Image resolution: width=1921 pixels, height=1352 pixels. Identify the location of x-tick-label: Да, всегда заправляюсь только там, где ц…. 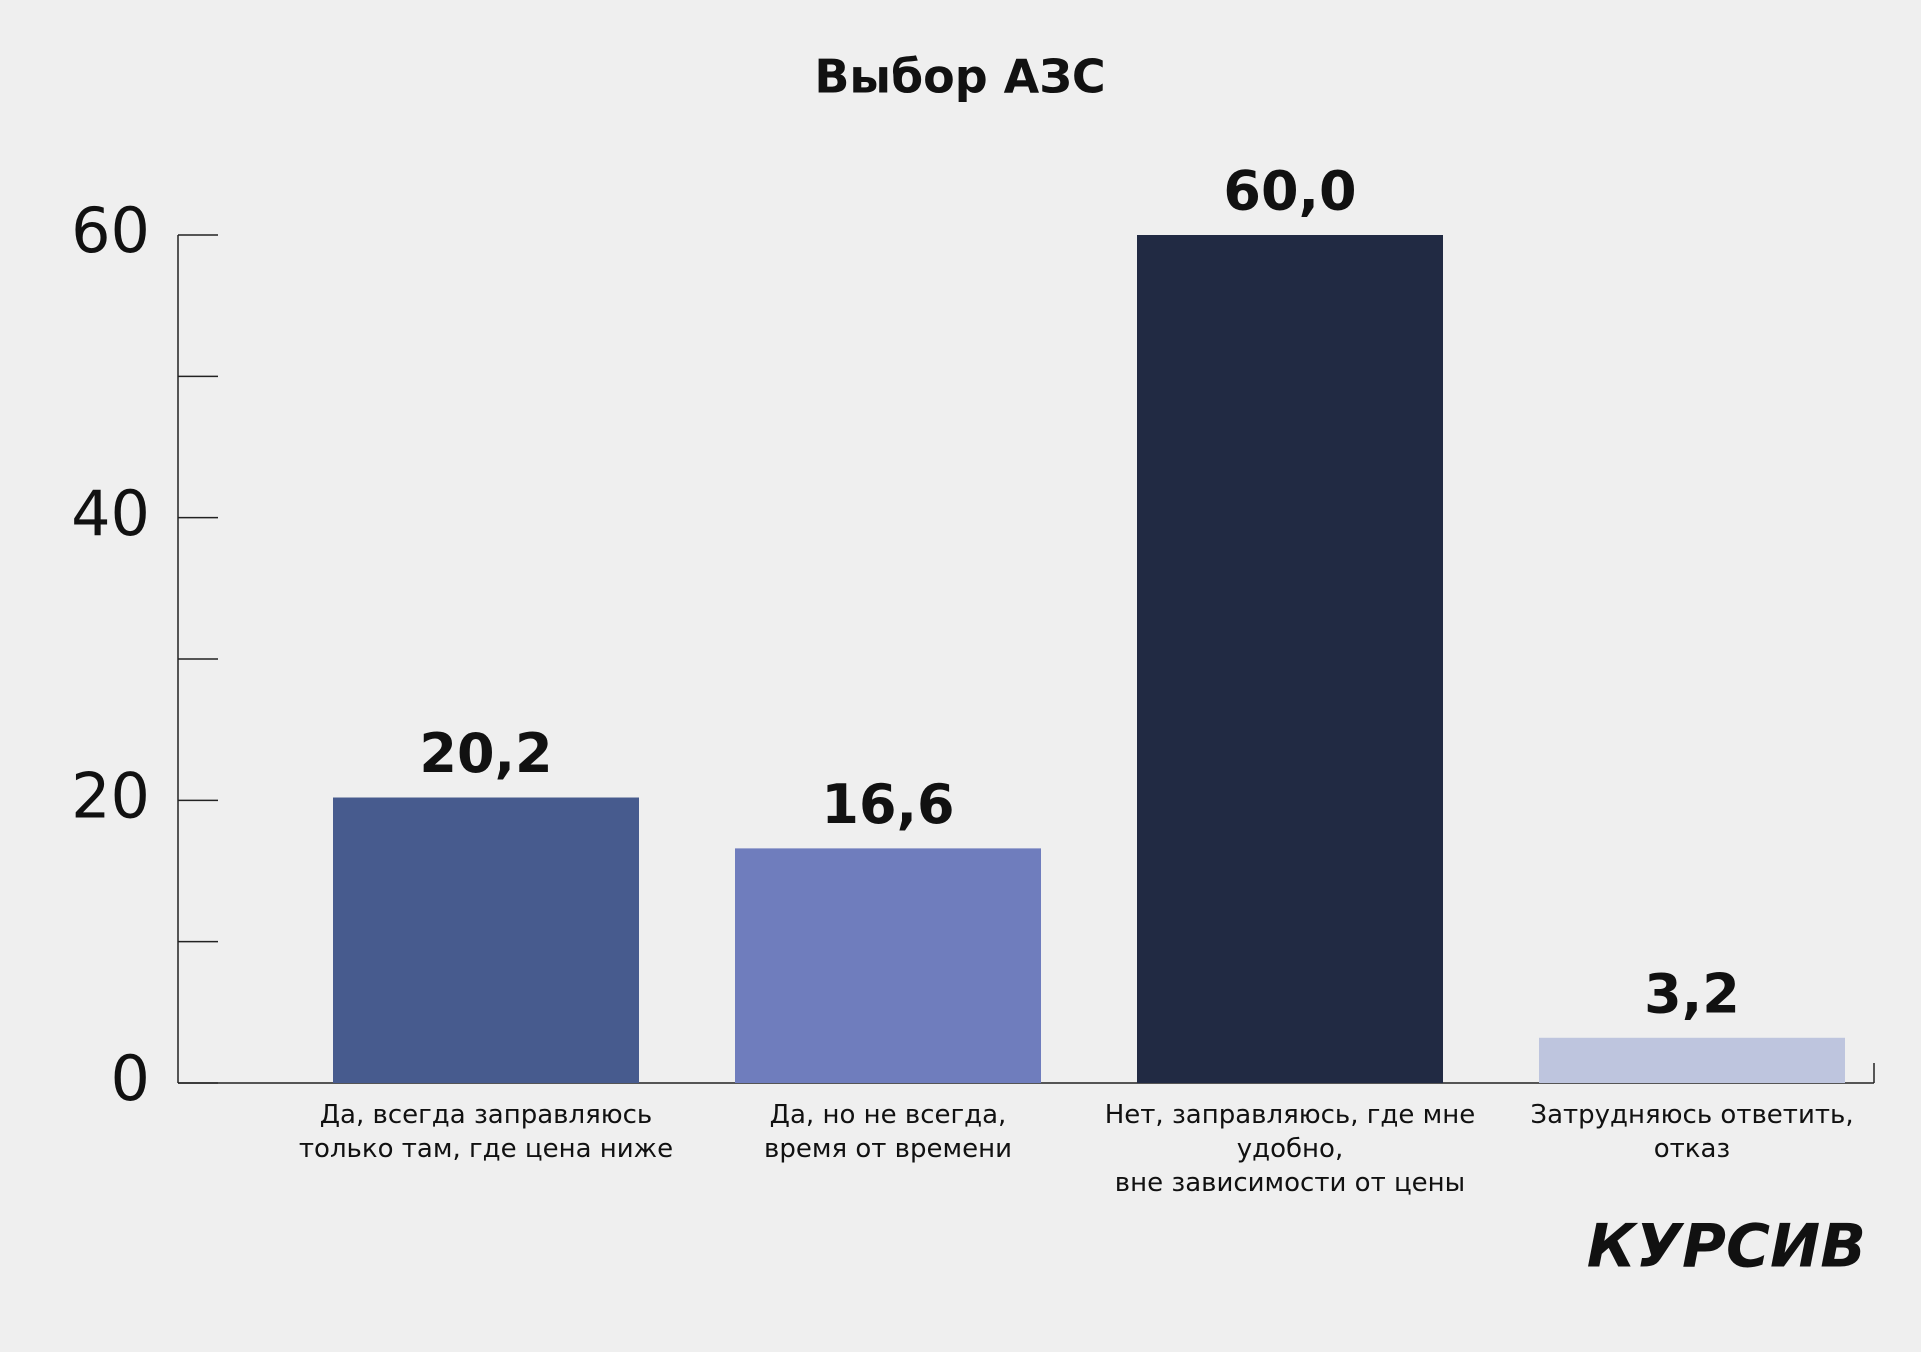
(486, 1132).